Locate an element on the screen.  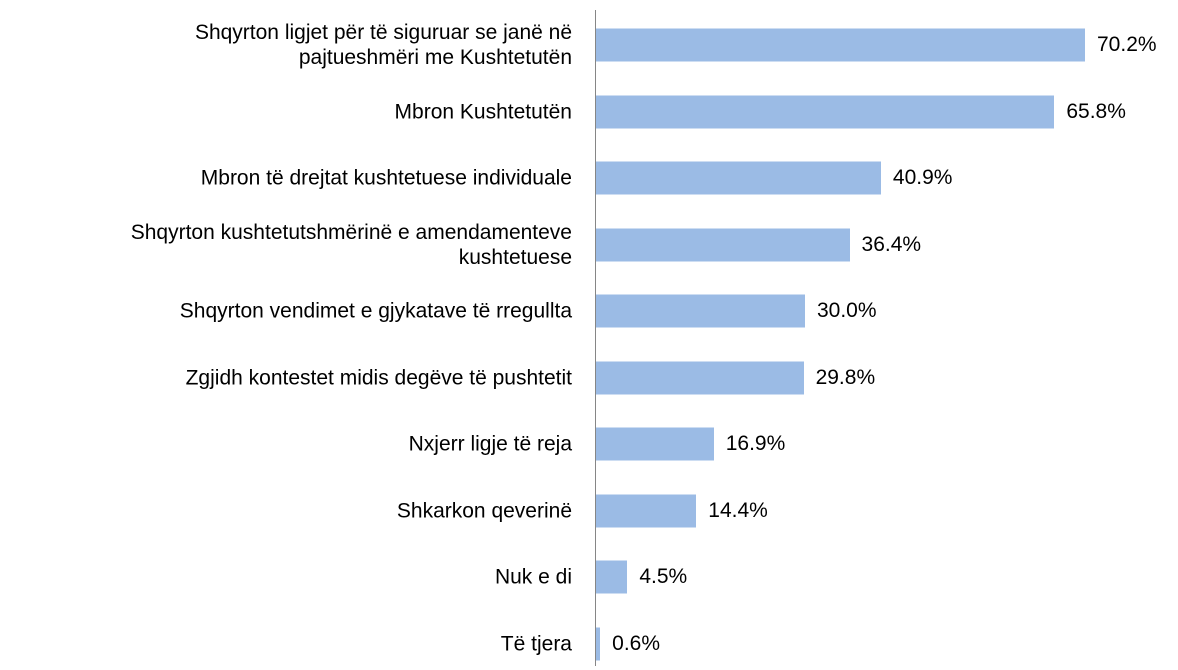
value-label: 65.8% is located at coordinates (1096, 111).